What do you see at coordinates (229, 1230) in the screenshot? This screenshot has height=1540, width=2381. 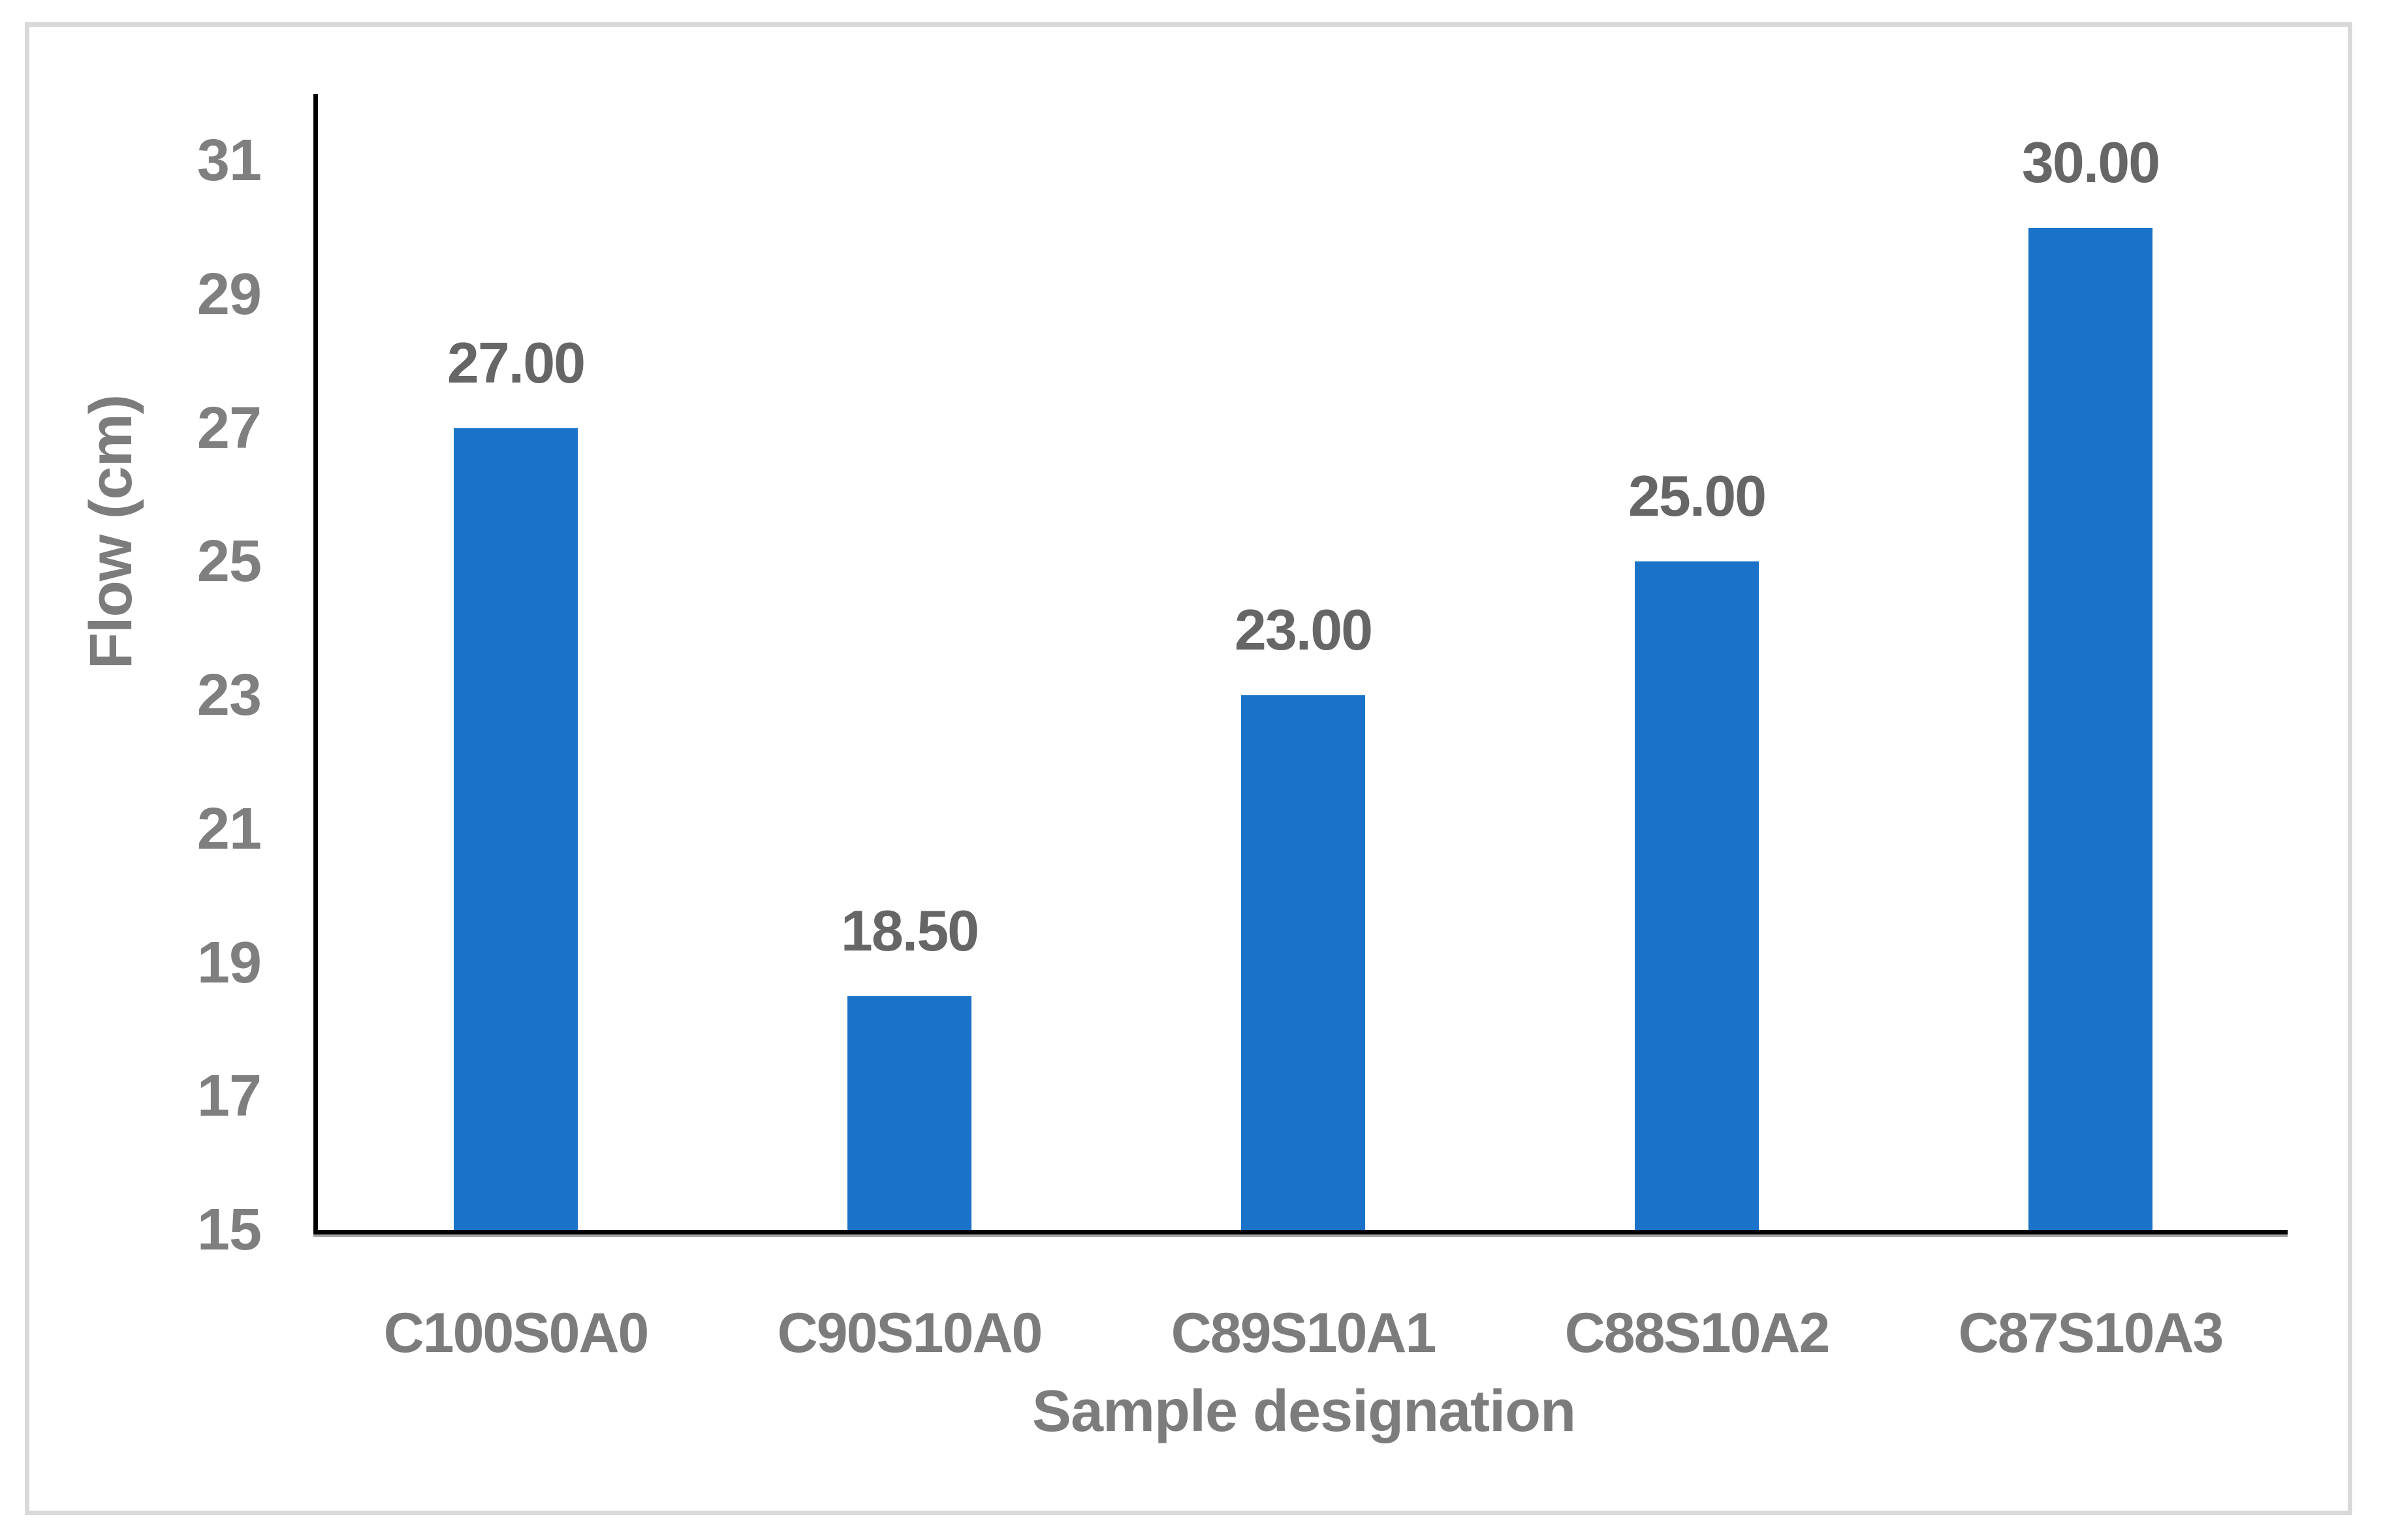 I see `y-tick-label: 15` at bounding box center [229, 1230].